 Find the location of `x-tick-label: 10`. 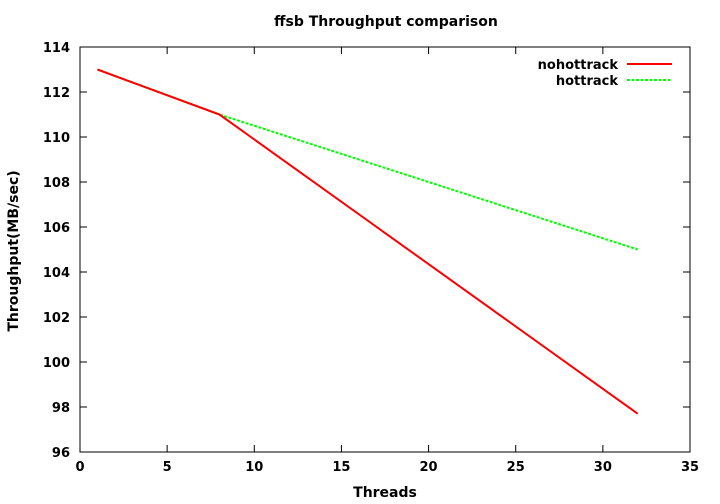

x-tick-label: 10 is located at coordinates (254, 467).